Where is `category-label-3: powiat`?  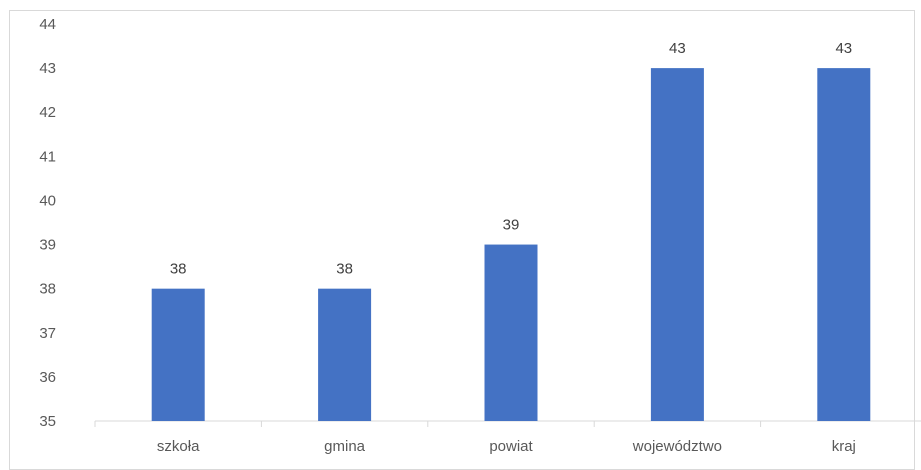 category-label-3: powiat is located at coordinates (511, 446).